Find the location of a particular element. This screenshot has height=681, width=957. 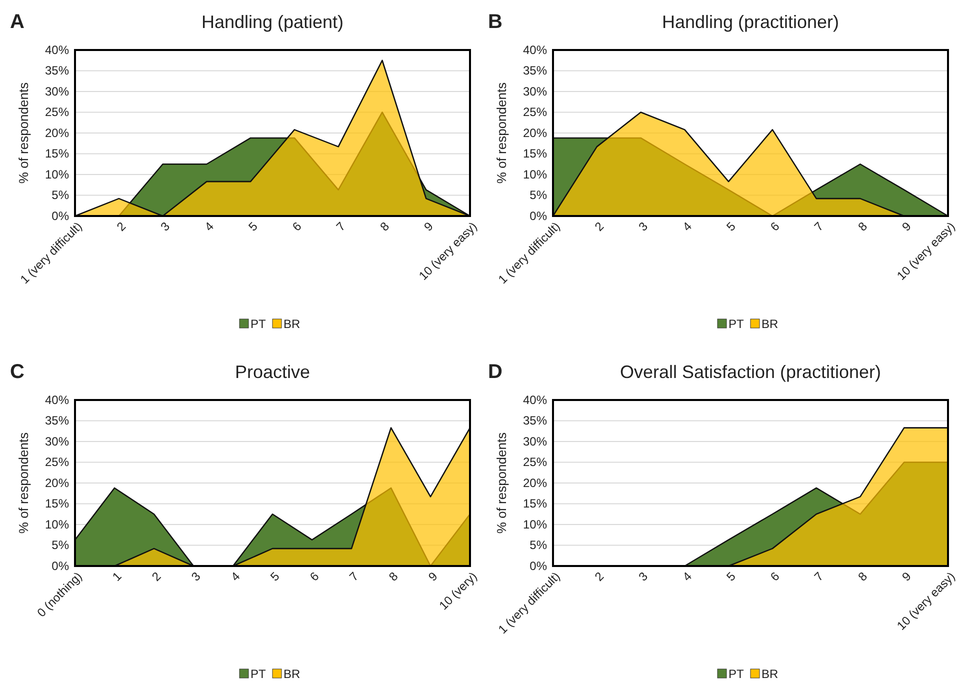

text: C is located at coordinates (17, 372).